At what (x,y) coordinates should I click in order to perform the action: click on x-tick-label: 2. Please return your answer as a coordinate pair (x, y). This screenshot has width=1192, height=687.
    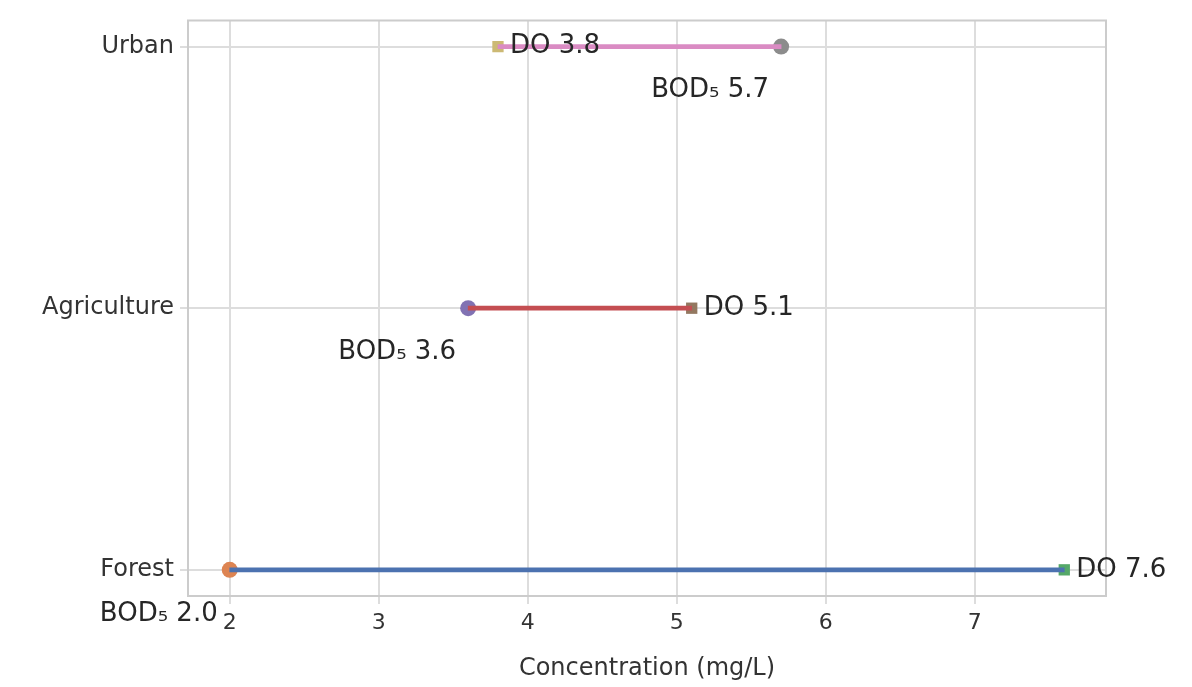
    Looking at the image, I should click on (229, 621).